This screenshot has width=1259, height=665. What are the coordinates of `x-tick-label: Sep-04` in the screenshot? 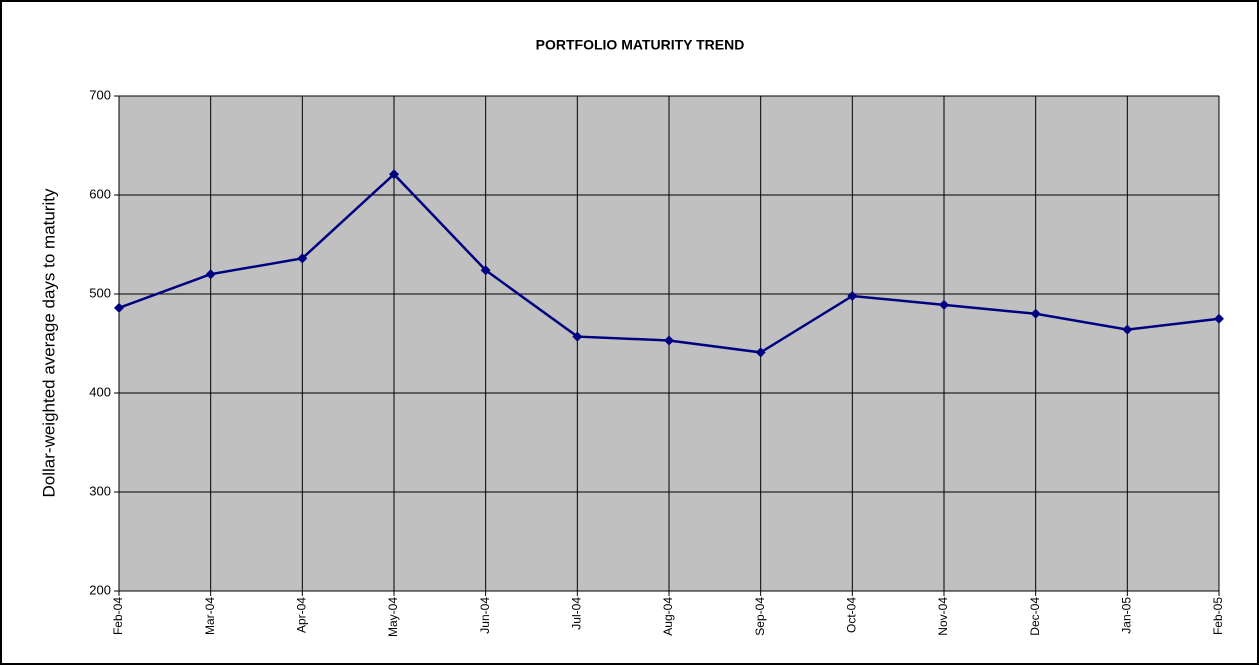 It's located at (760, 616).